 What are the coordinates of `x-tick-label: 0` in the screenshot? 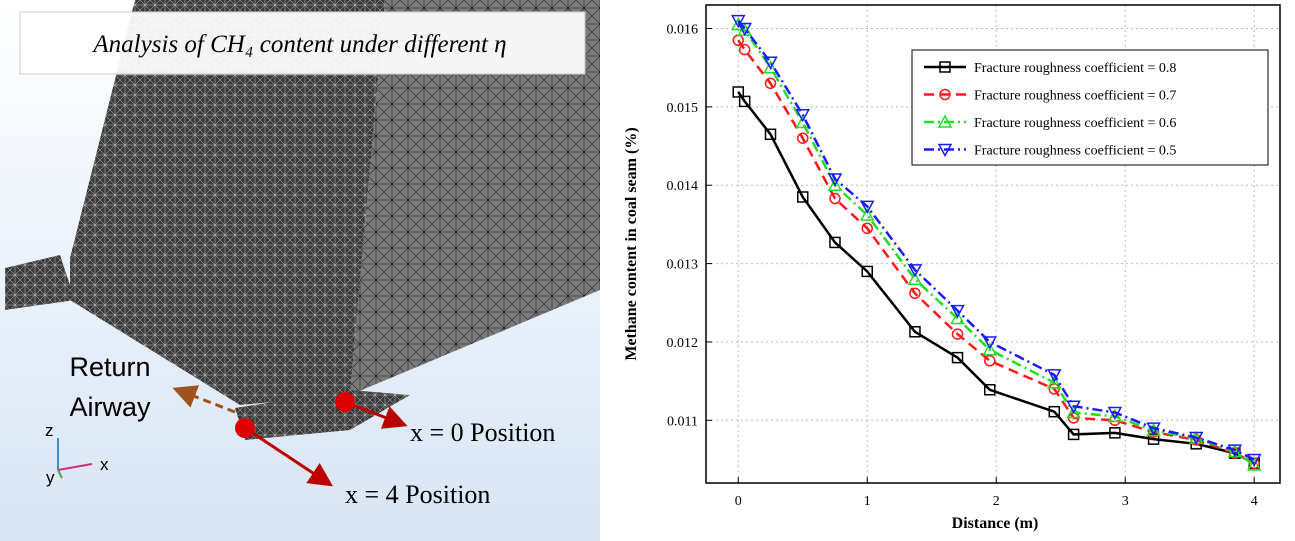 It's located at (738, 501).